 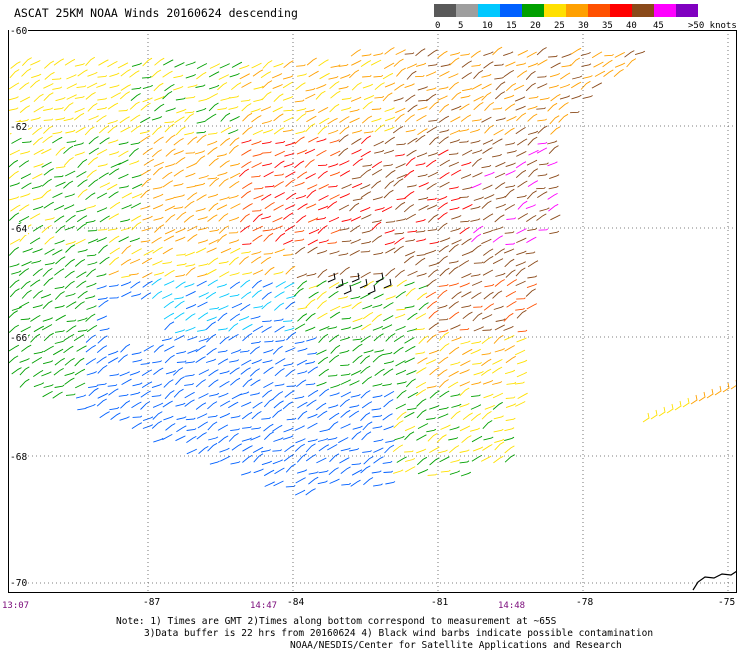 What do you see at coordinates (461, 26) in the screenshot?
I see `legend-label: 5` at bounding box center [461, 26].